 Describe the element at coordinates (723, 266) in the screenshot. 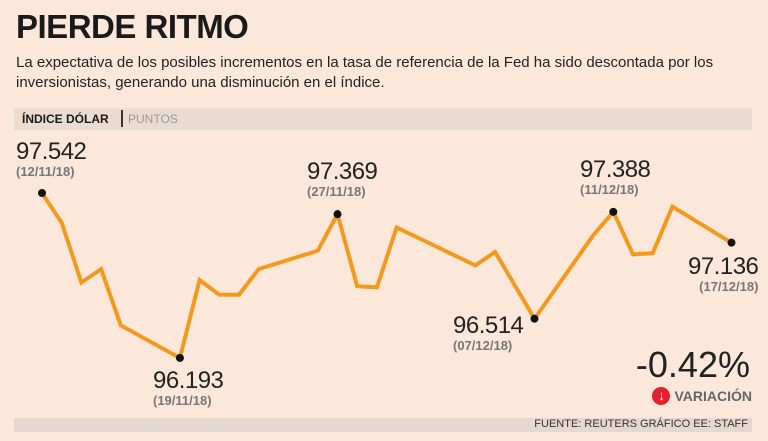

I see `annotation-value: 97.136` at that location.